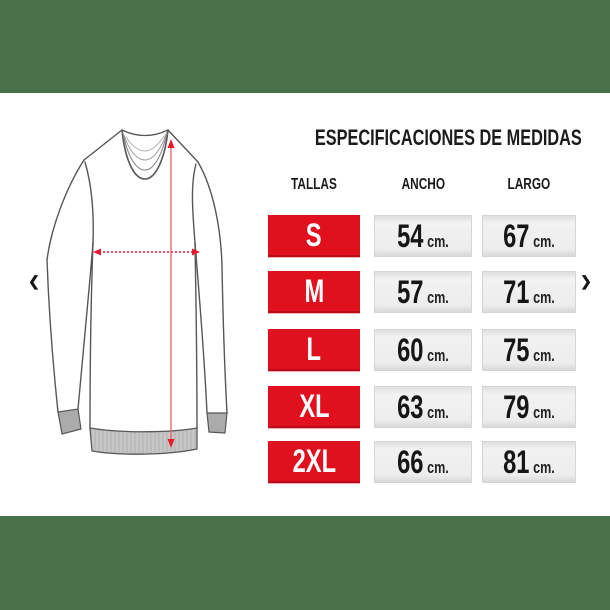 The width and height of the screenshot is (610, 610). What do you see at coordinates (314, 462) in the screenshot?
I see `size-badge: 2XL` at bounding box center [314, 462].